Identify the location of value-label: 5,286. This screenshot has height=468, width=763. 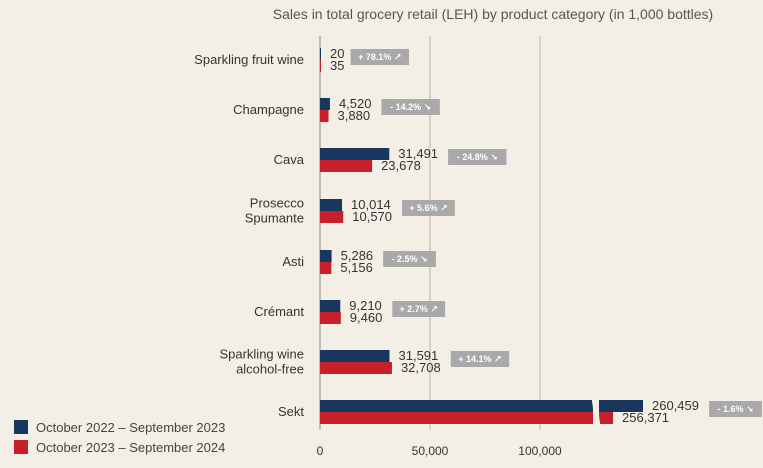
(357, 255).